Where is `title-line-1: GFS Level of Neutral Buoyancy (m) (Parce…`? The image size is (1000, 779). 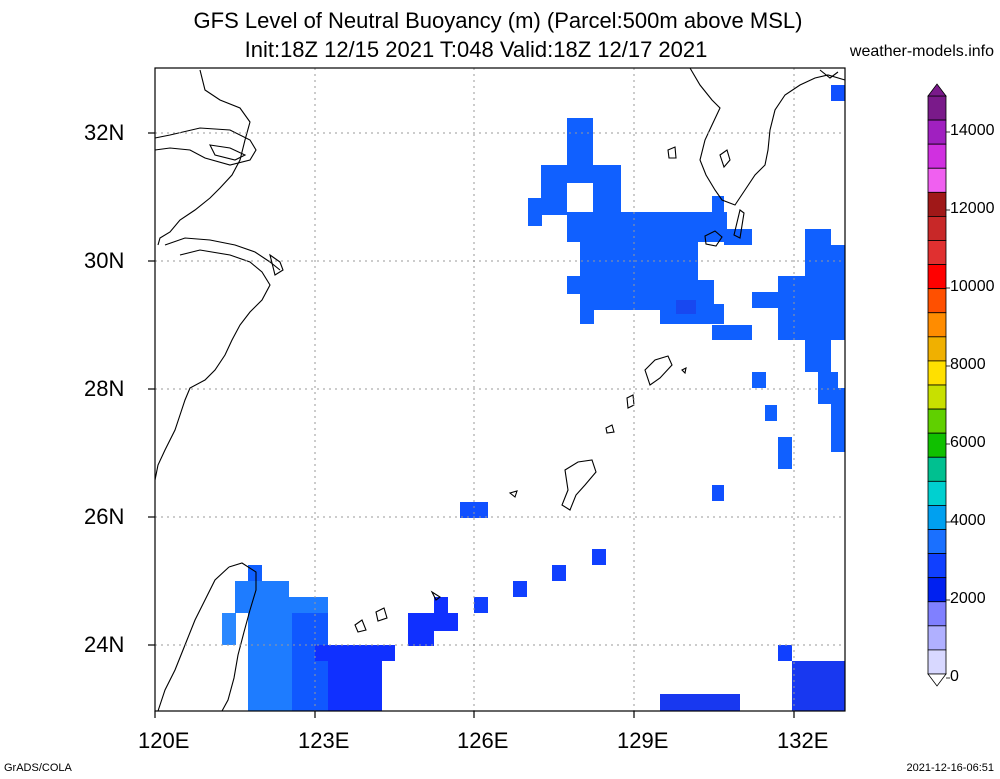 title-line-1: GFS Level of Neutral Buoyancy (m) (Parce… is located at coordinates (498, 20).